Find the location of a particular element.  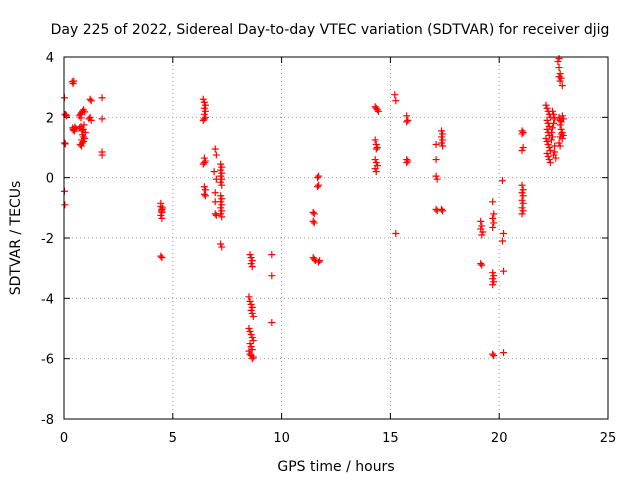

x-tick-label: 25 is located at coordinates (608, 438).